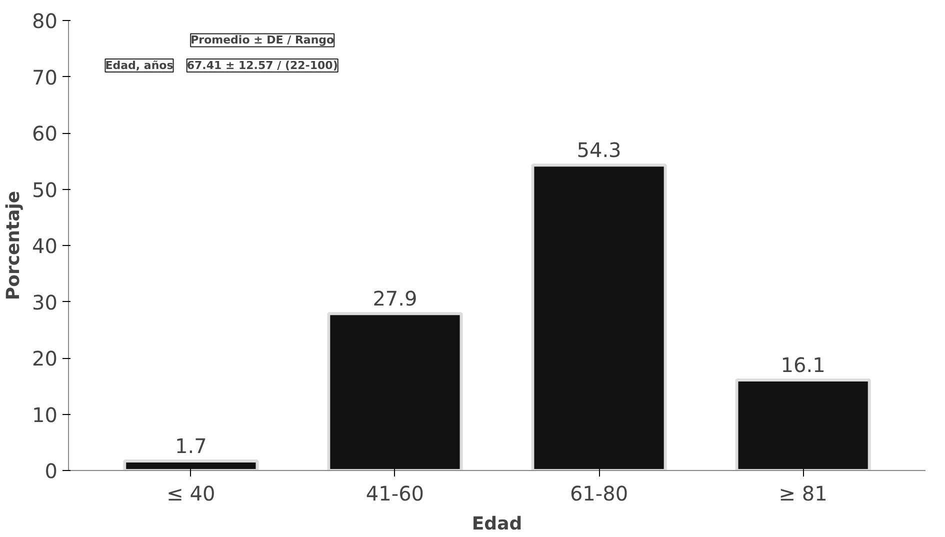  I want to click on x-tick-label: 41-60, so click(395, 494).